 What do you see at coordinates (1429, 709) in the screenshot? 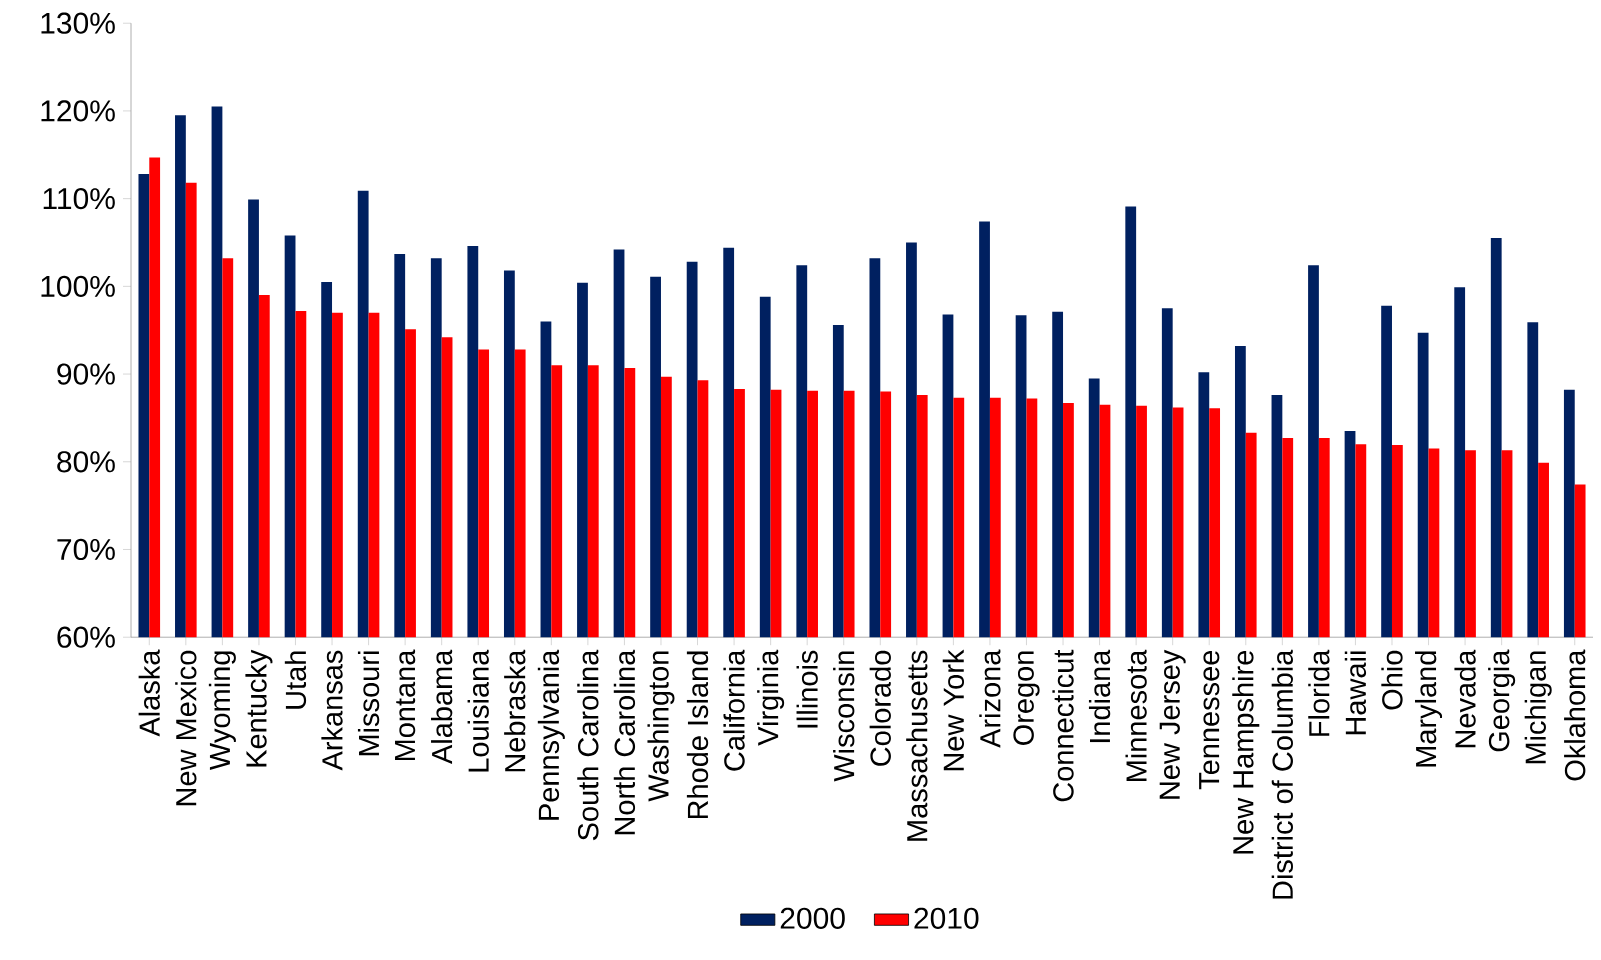
I see `x-tick-label: Maryland` at bounding box center [1429, 709].